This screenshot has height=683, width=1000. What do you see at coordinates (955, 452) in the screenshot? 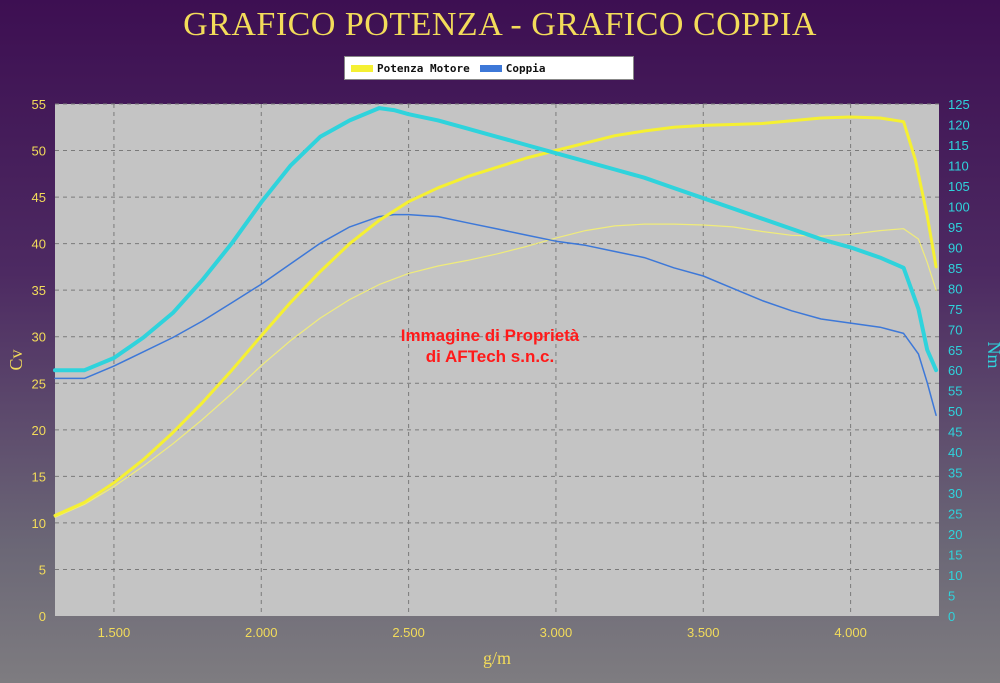
I see `y2-tick-label-8: 40` at bounding box center [955, 452].